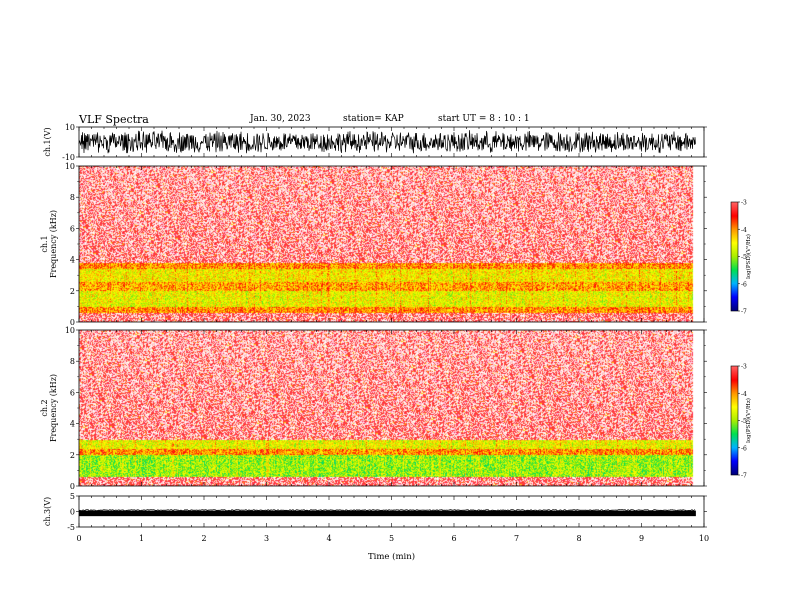  I want to click on y-tick-label: 5, so click(72, 496).